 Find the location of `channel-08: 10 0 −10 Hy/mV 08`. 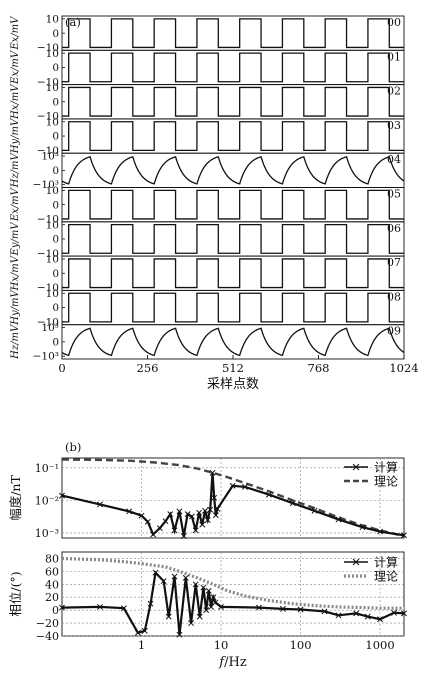

channel-08: 10 0 −10 Hy/mV 08 is located at coordinates (207, 308).